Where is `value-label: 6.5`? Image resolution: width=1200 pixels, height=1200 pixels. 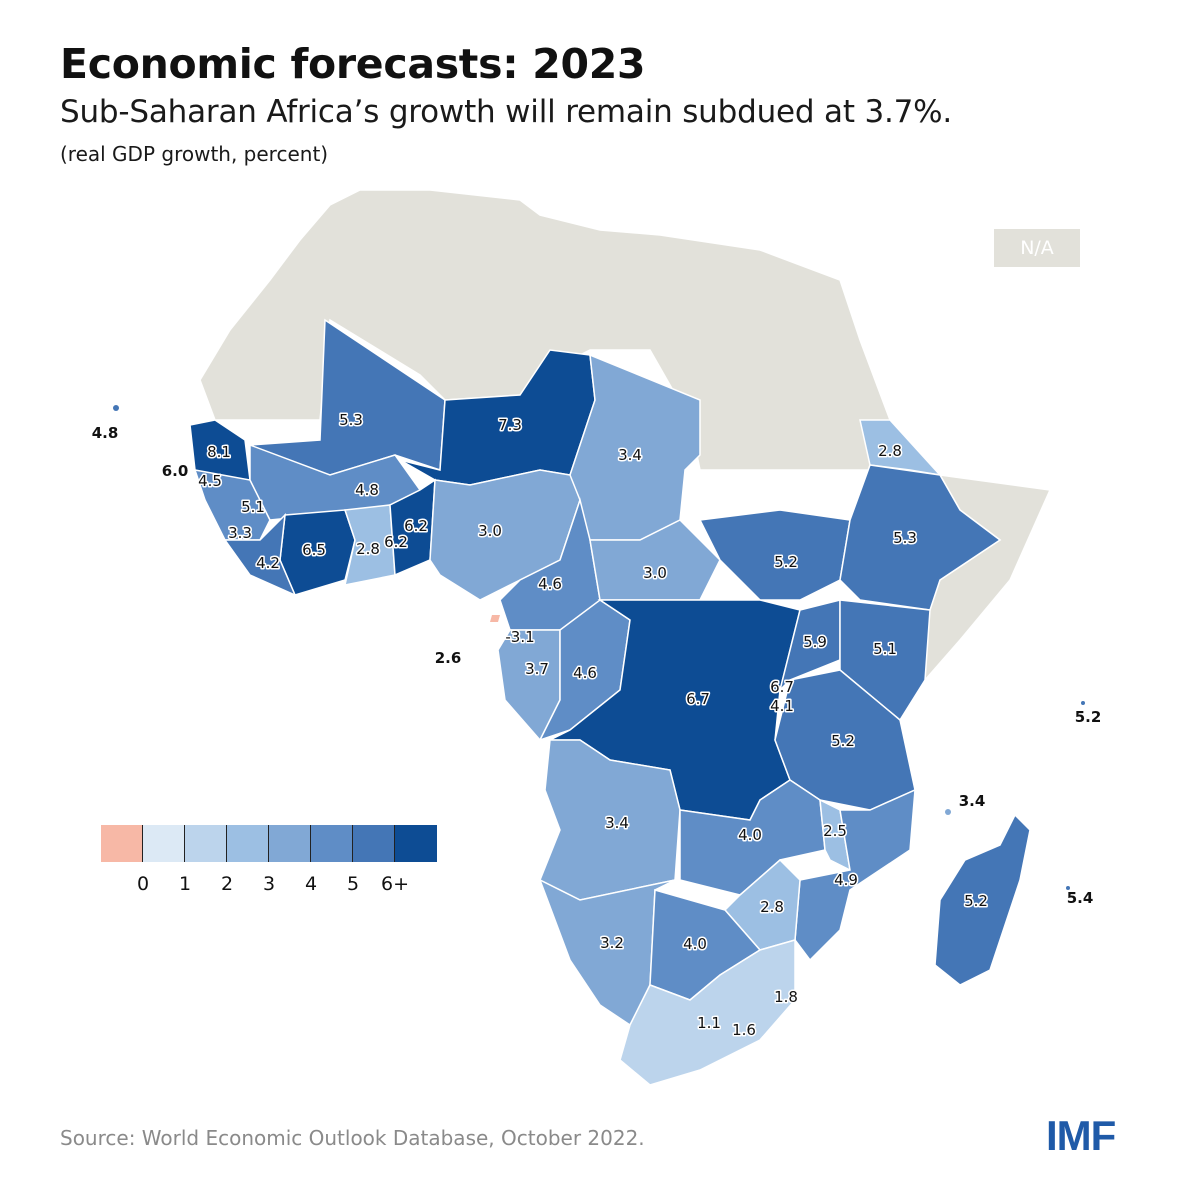 value-label: 6.5 is located at coordinates (314, 550).